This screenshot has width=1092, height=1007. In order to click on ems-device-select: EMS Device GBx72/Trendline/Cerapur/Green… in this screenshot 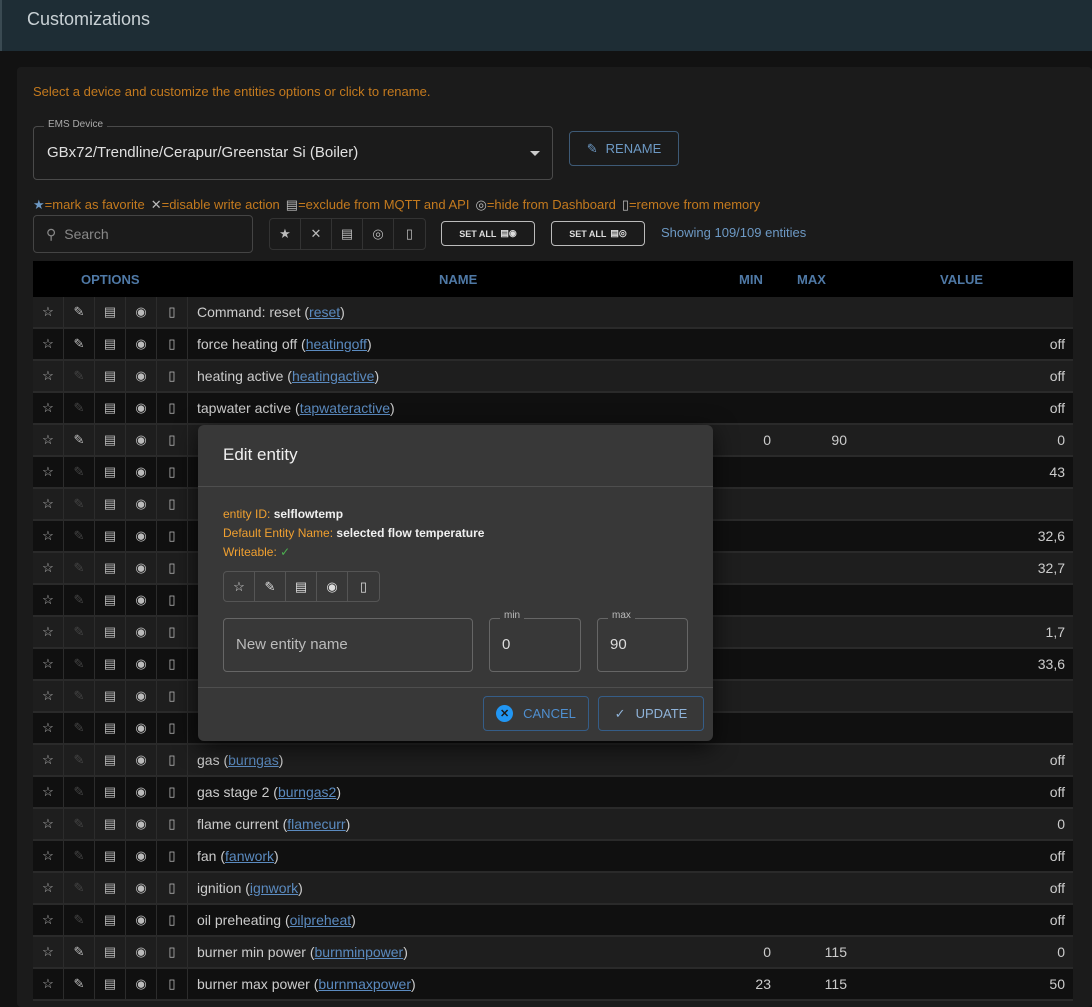, I will do `click(293, 149)`.